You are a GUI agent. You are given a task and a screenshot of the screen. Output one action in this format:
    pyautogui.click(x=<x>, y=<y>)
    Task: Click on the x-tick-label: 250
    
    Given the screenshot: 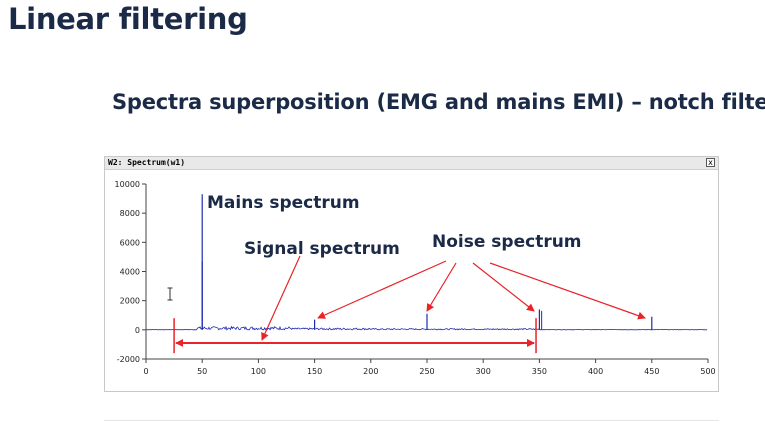 What is the action you would take?
    pyautogui.click(x=426, y=371)
    